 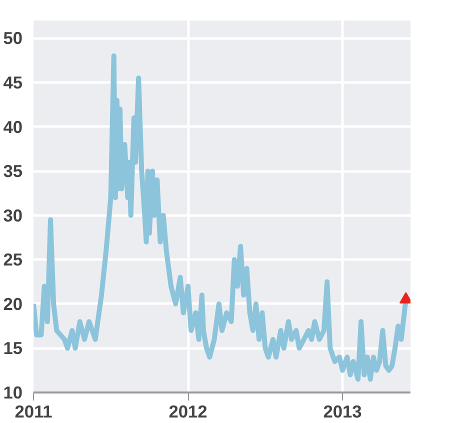 I want to click on y-tick-label: 40, so click(x=13, y=126).